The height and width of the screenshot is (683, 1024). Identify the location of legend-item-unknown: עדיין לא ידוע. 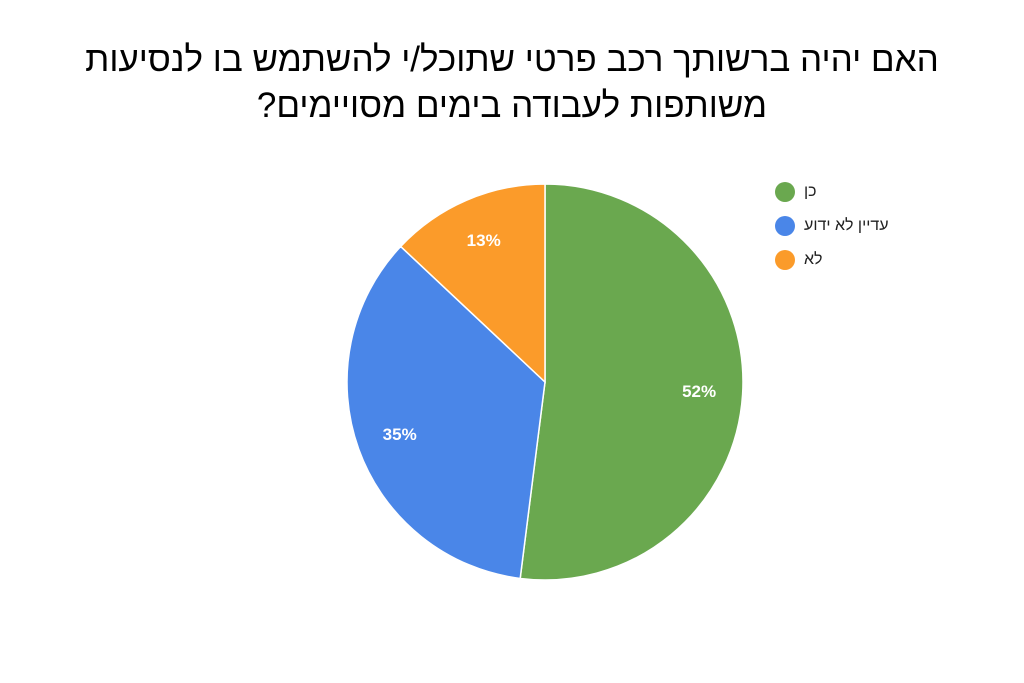
(832, 226).